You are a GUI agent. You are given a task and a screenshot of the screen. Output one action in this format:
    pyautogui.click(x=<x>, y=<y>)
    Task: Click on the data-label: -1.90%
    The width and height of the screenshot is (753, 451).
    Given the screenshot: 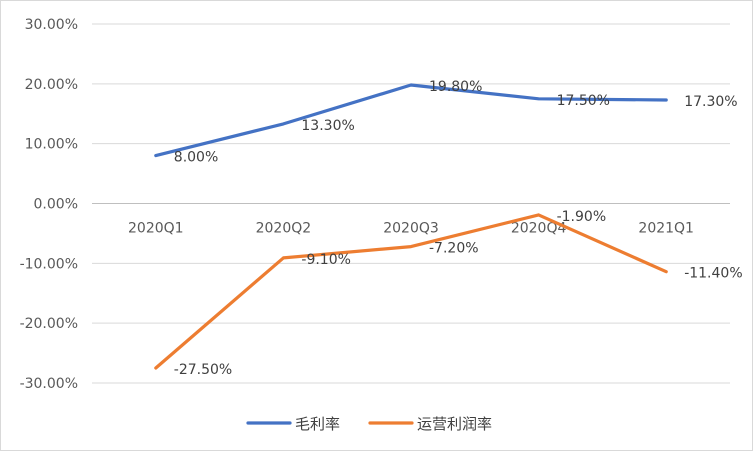 What is the action you would take?
    pyautogui.click(x=582, y=217)
    